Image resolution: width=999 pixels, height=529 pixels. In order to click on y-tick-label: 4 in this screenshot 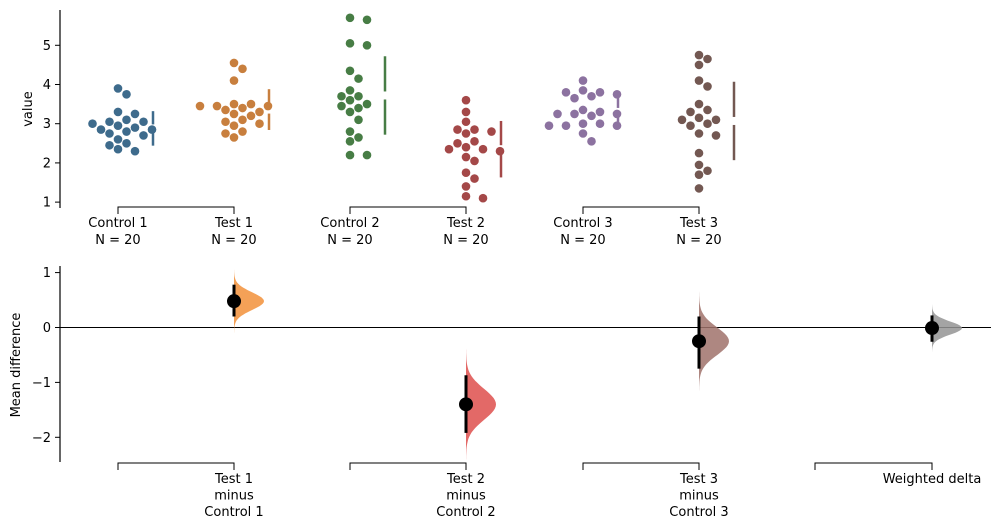, I will do `click(47, 85)`.